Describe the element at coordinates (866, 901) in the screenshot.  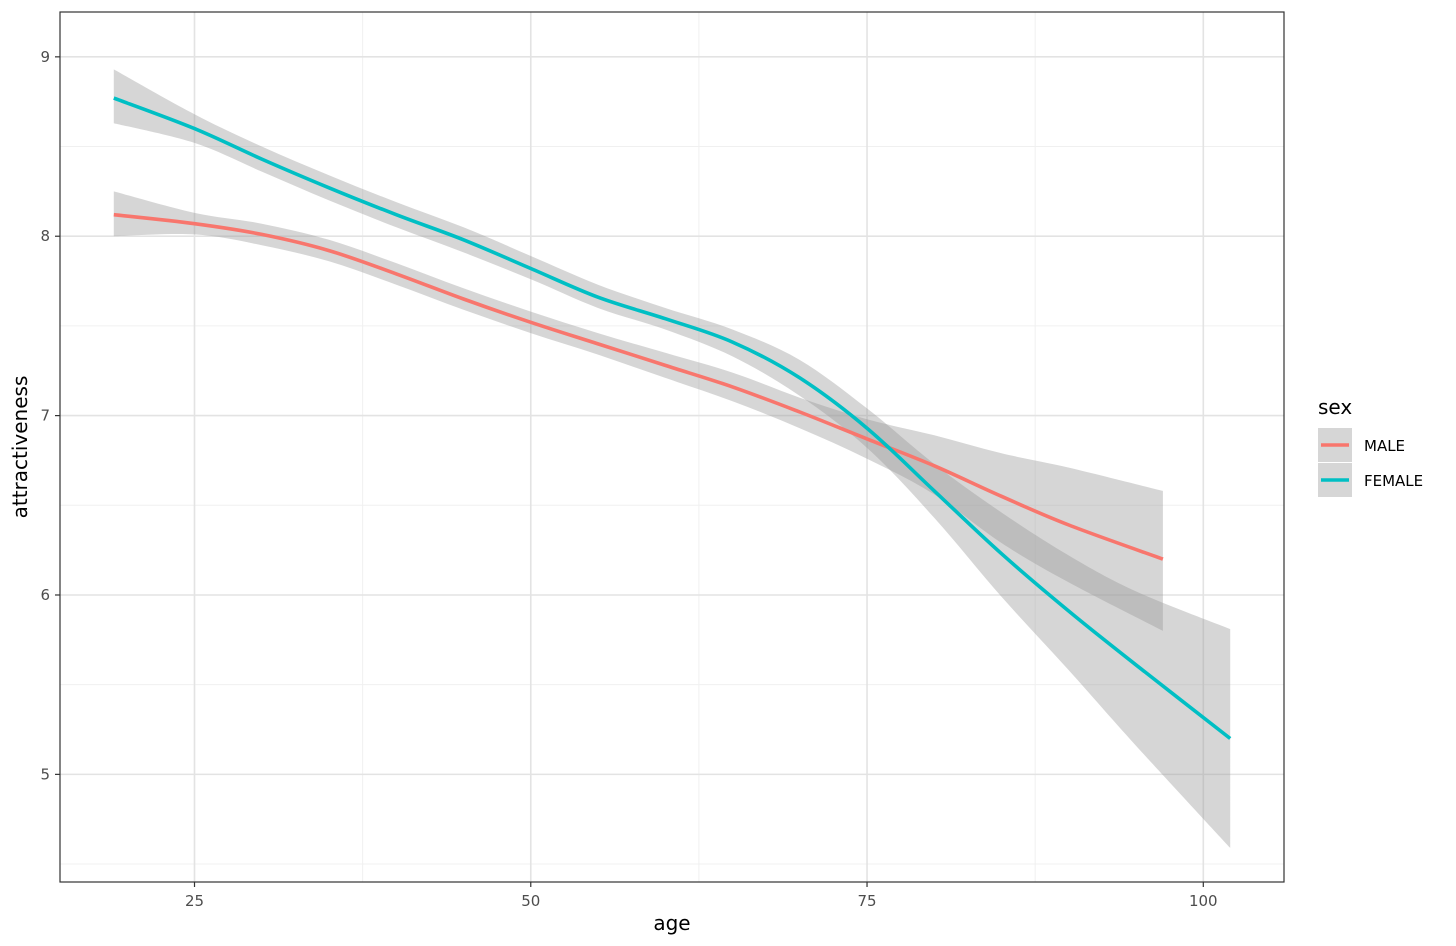
I see `x-tick-label: 75` at that location.